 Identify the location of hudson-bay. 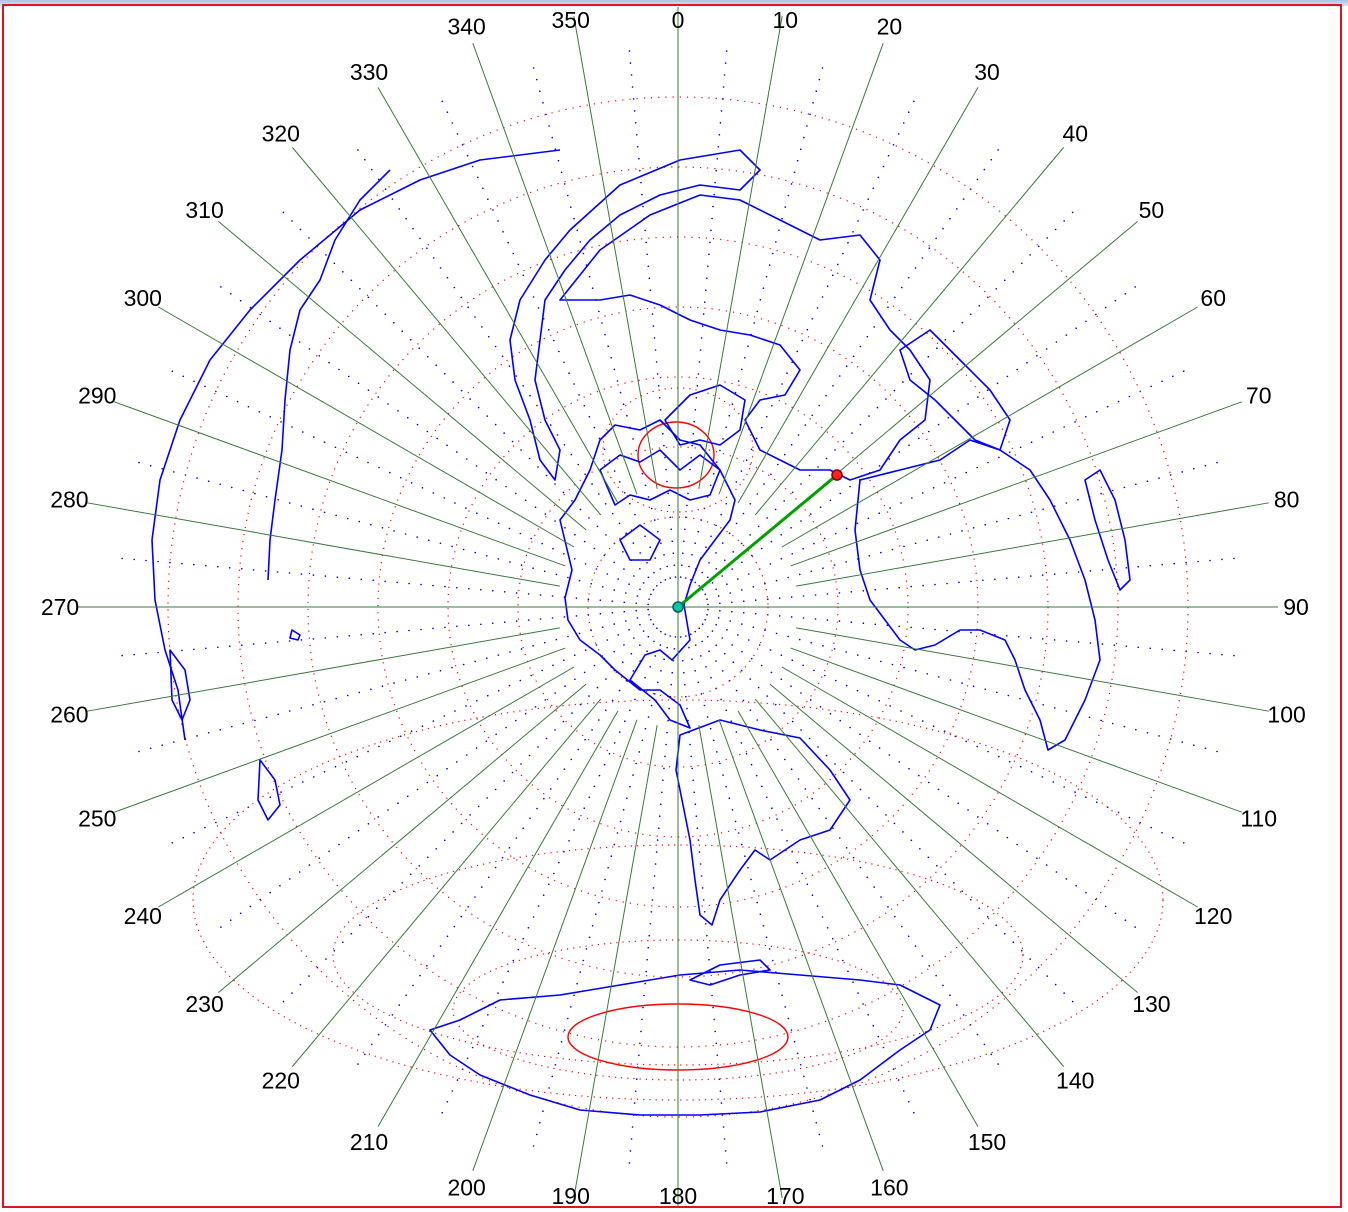
(640, 542).